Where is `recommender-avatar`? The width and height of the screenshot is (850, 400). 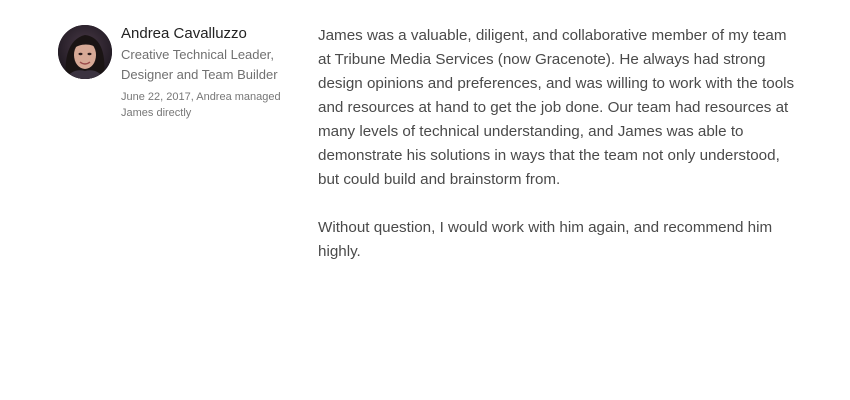
recommender-avatar is located at coordinates (85, 52).